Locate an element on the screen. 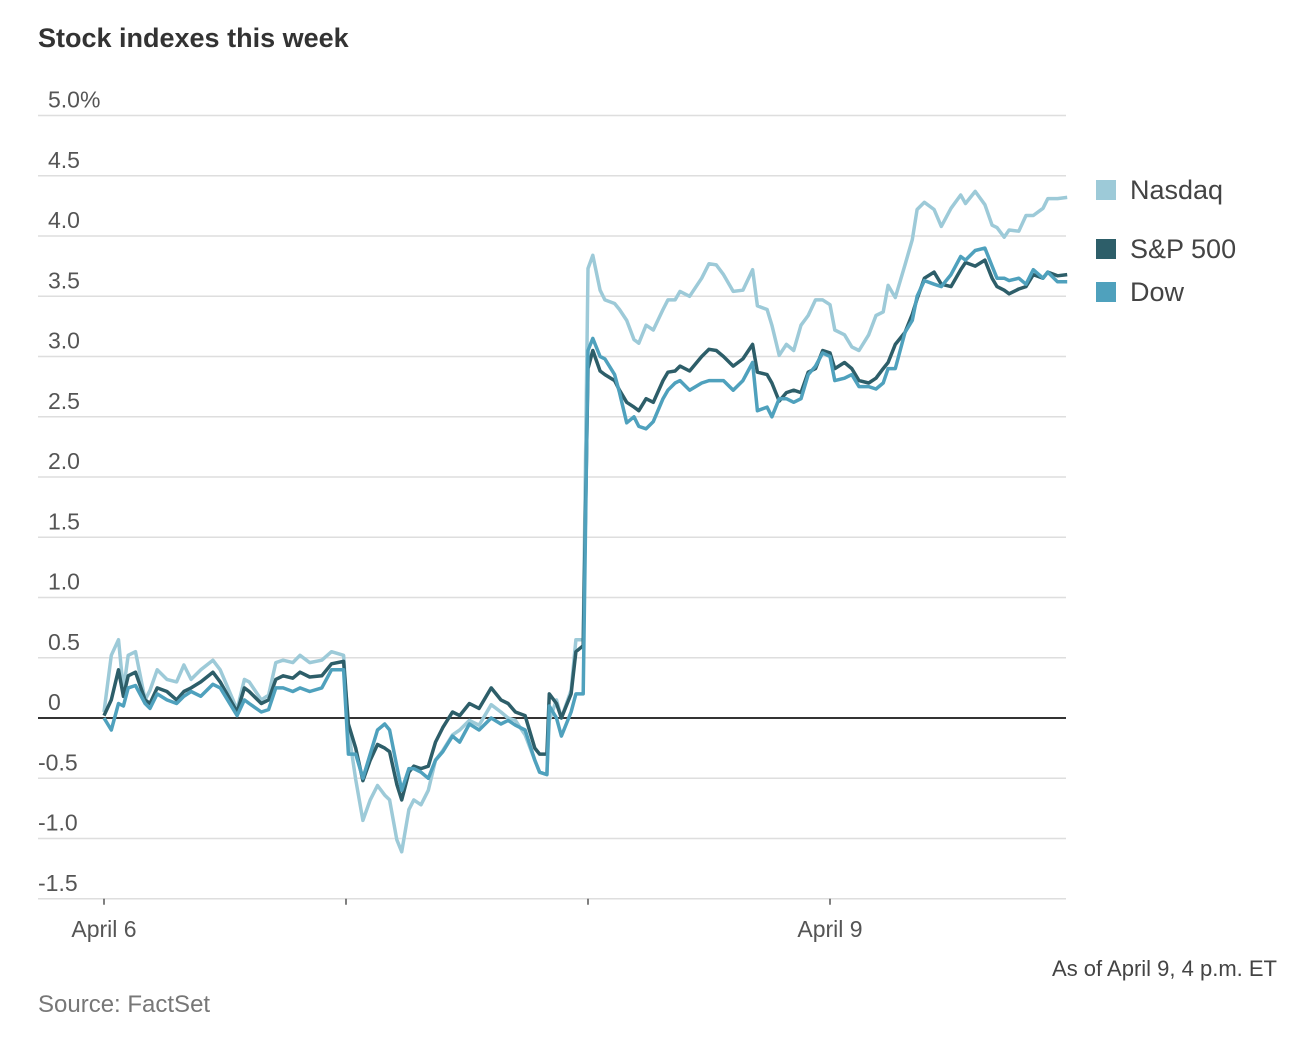  y-tick-label: -0.5 is located at coordinates (58, 762).